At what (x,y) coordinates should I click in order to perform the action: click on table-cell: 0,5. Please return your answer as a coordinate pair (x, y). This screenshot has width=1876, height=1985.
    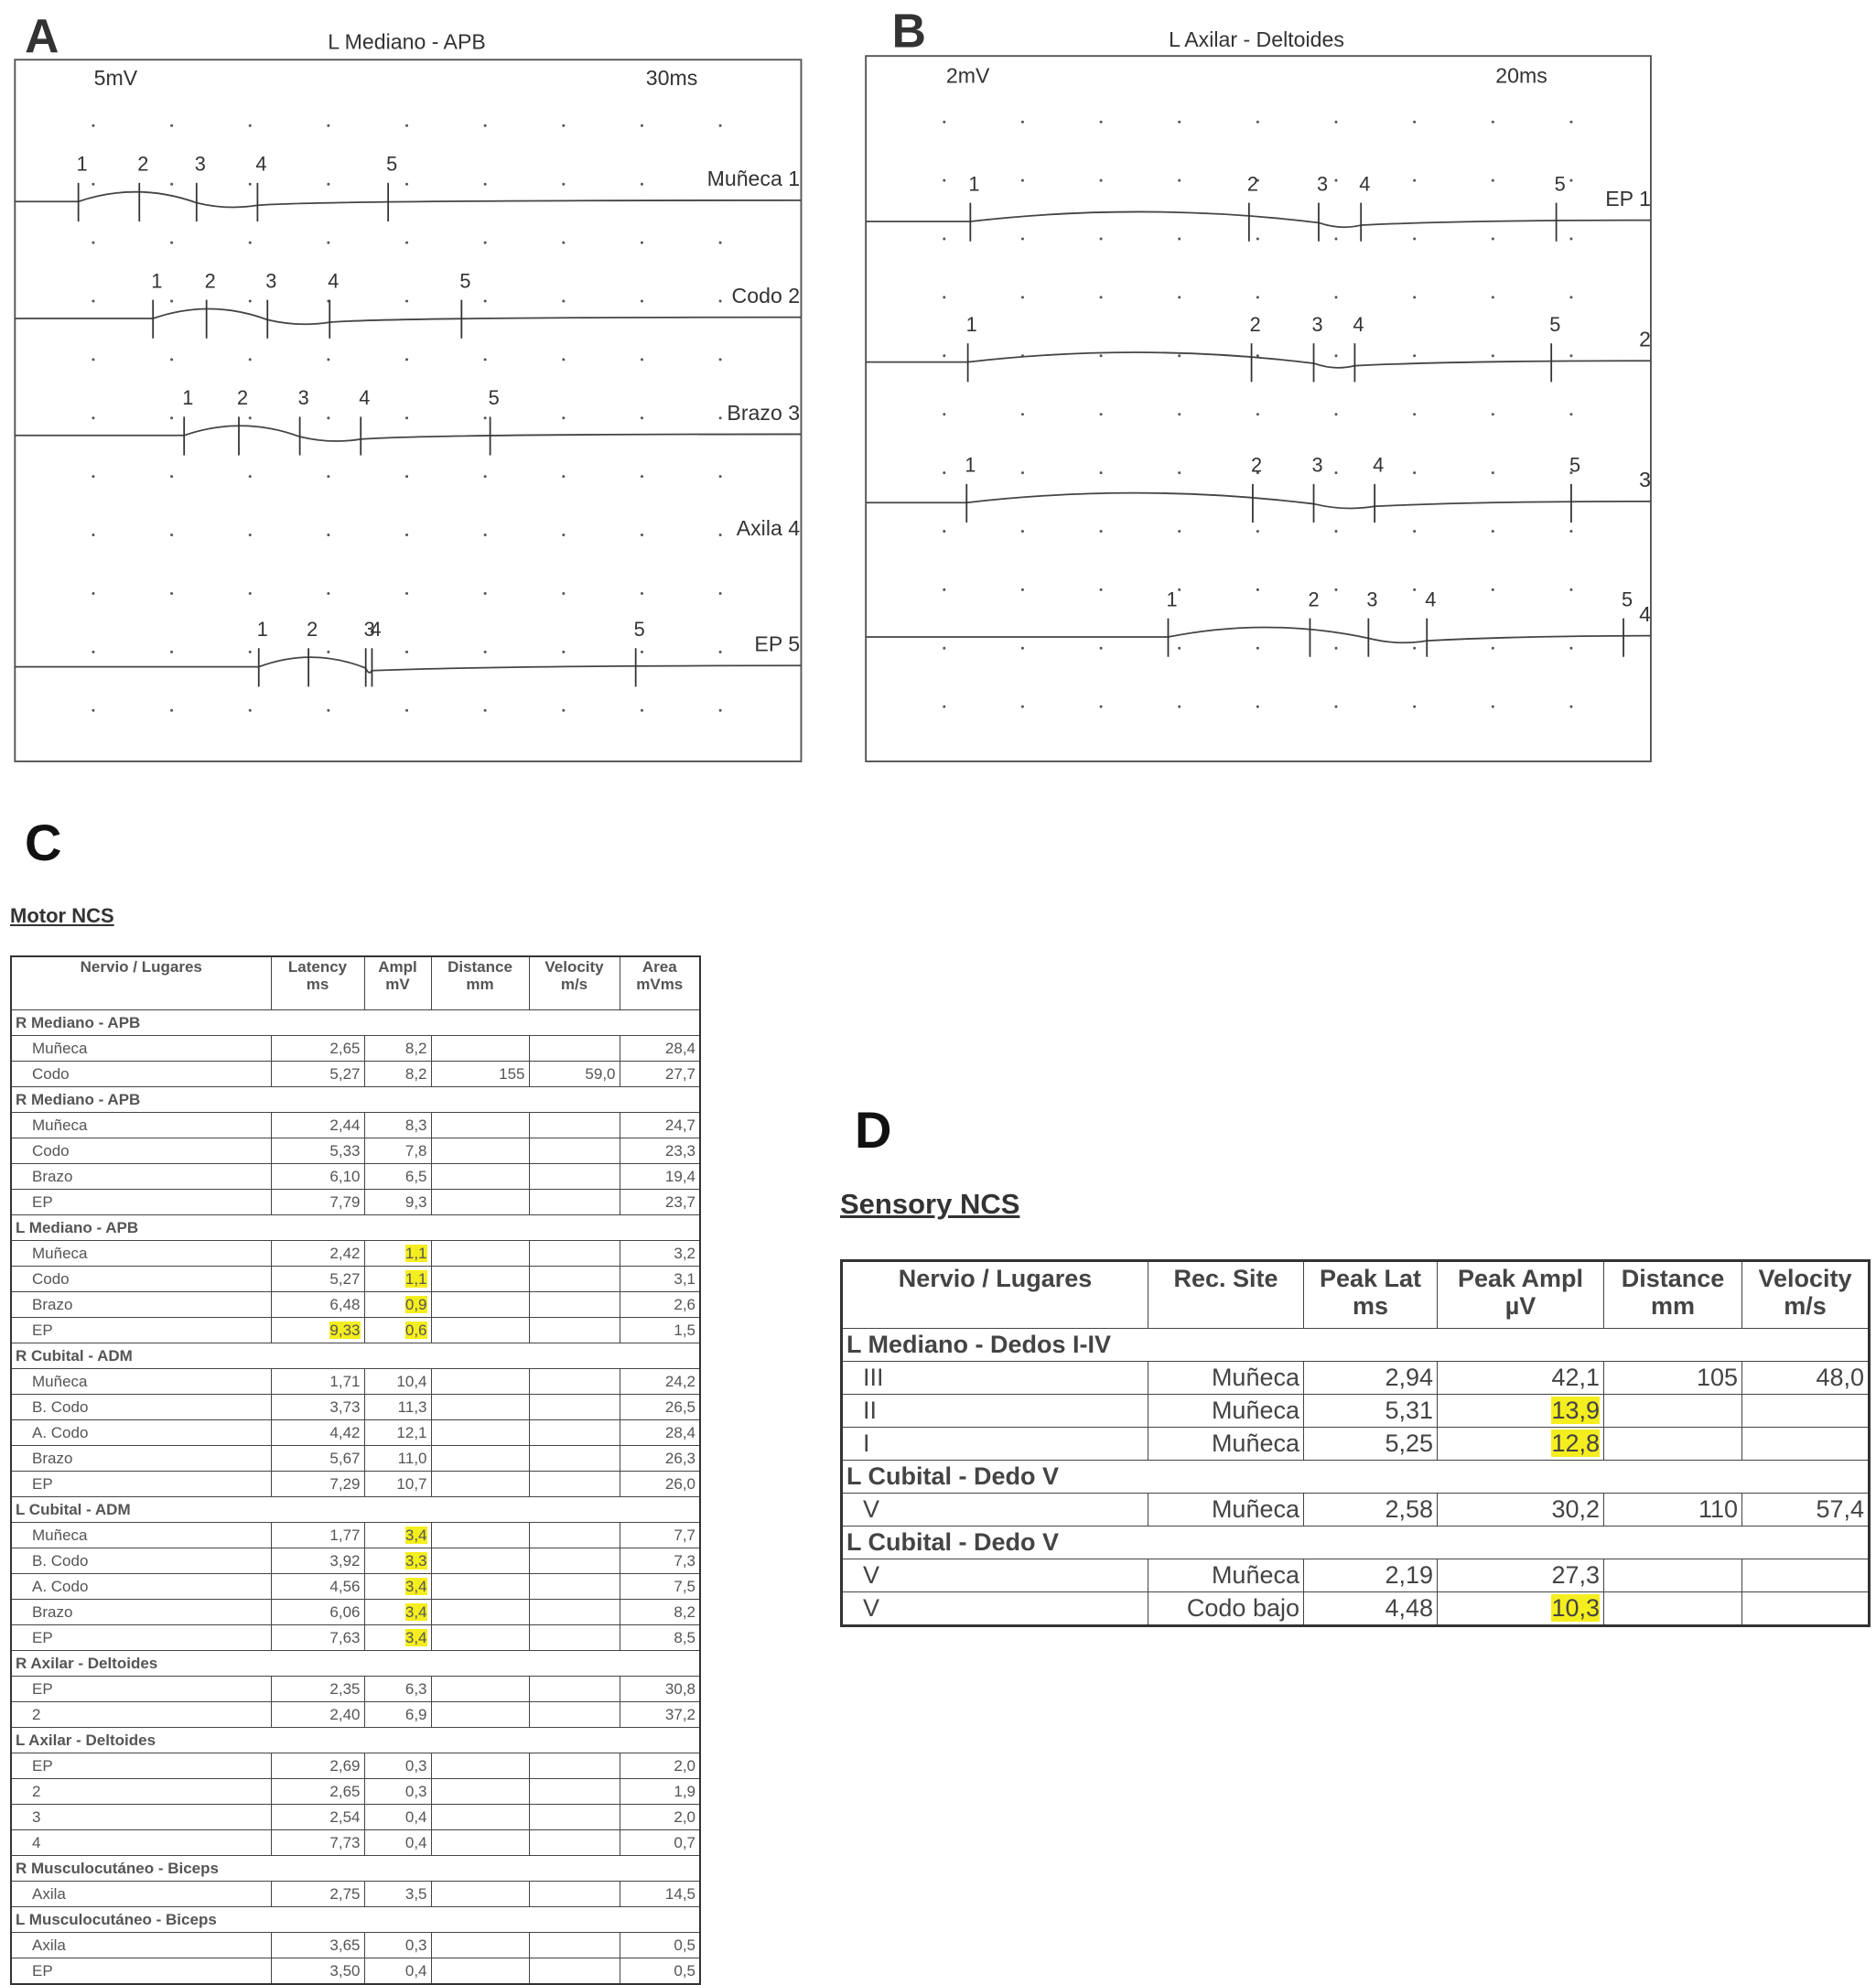
    Looking at the image, I should click on (660, 1945).